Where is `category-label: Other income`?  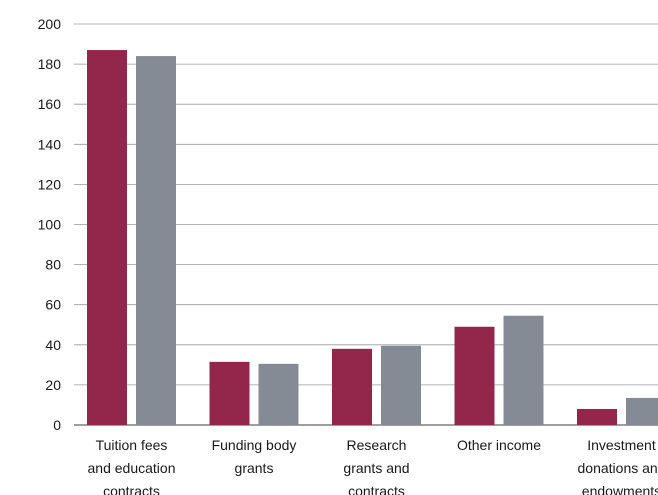 category-label: Other income is located at coordinates (499, 445).